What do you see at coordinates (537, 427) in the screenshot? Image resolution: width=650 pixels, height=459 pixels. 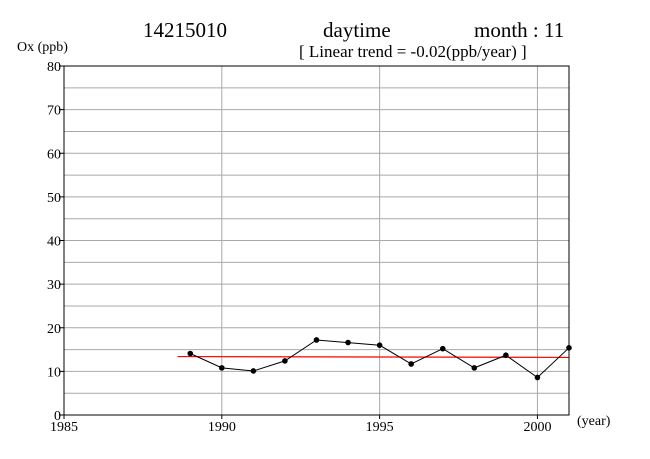 I see `x-tick-label: 2000` at bounding box center [537, 427].